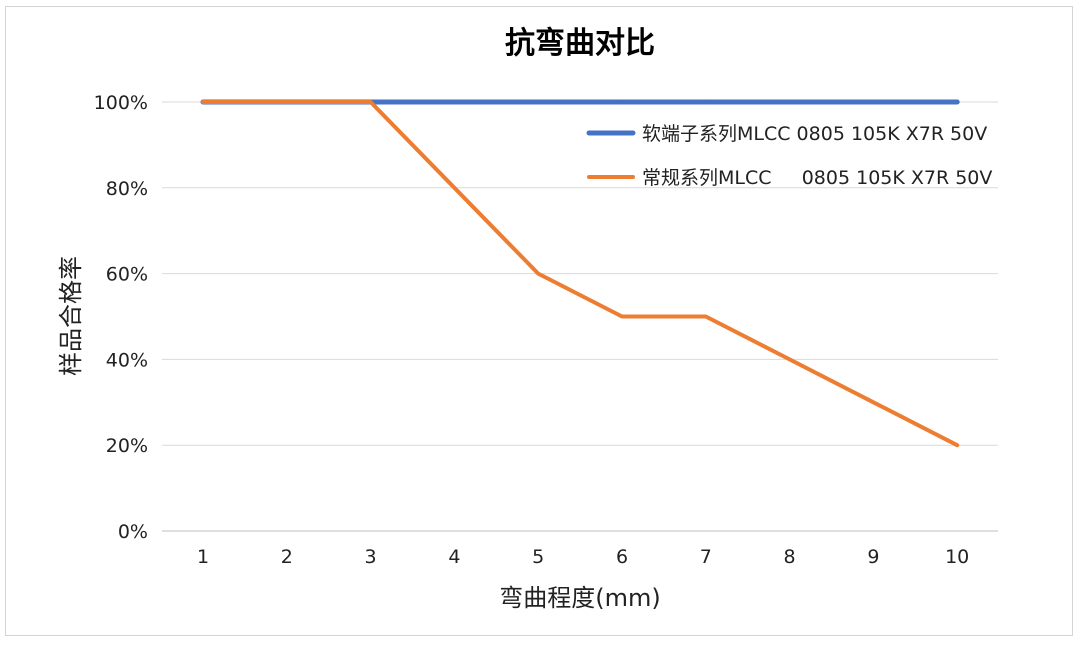  I want to click on x-axis-ticks: 1 2 3 4 5 6 7 8 9 10, so click(583, 557).